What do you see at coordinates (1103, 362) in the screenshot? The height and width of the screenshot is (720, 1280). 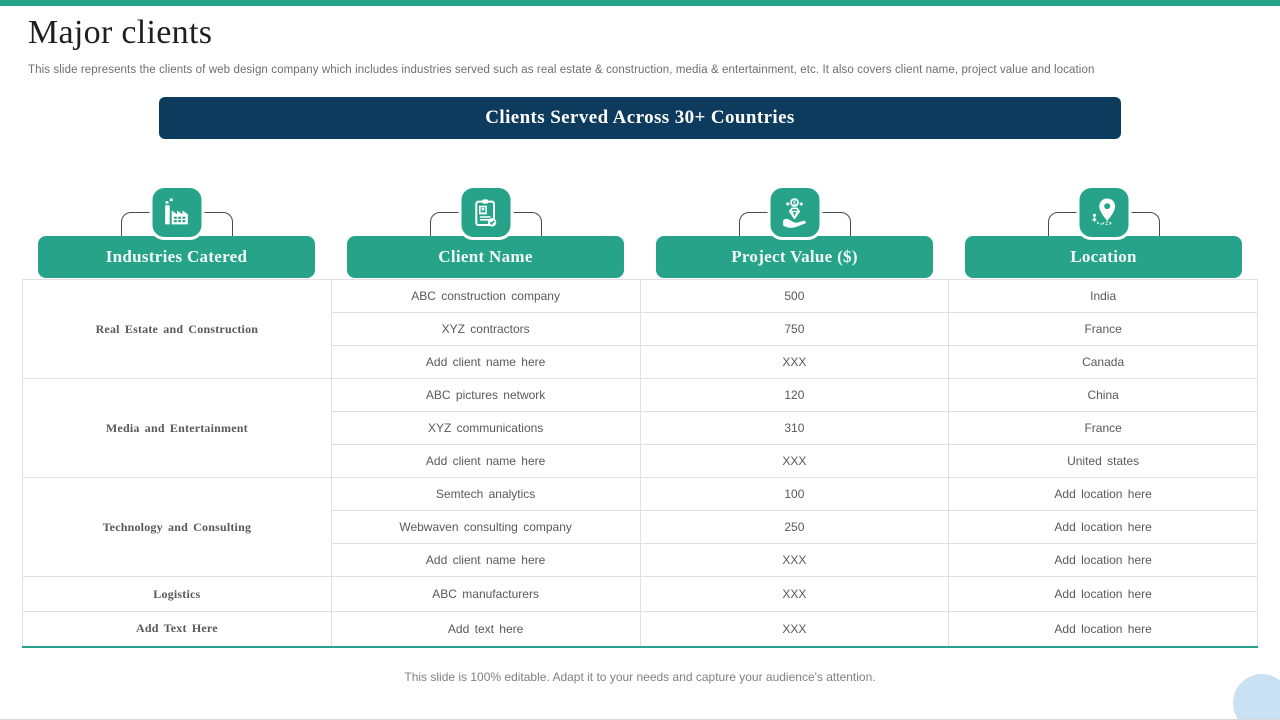 I see `location-cell: Canada` at bounding box center [1103, 362].